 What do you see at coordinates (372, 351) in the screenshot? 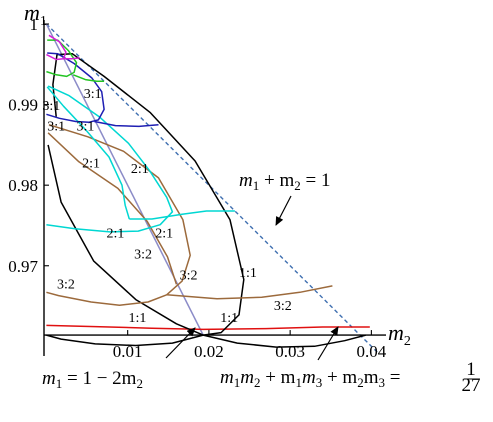
I see `x-tick-label-3: 0.04` at bounding box center [372, 351].